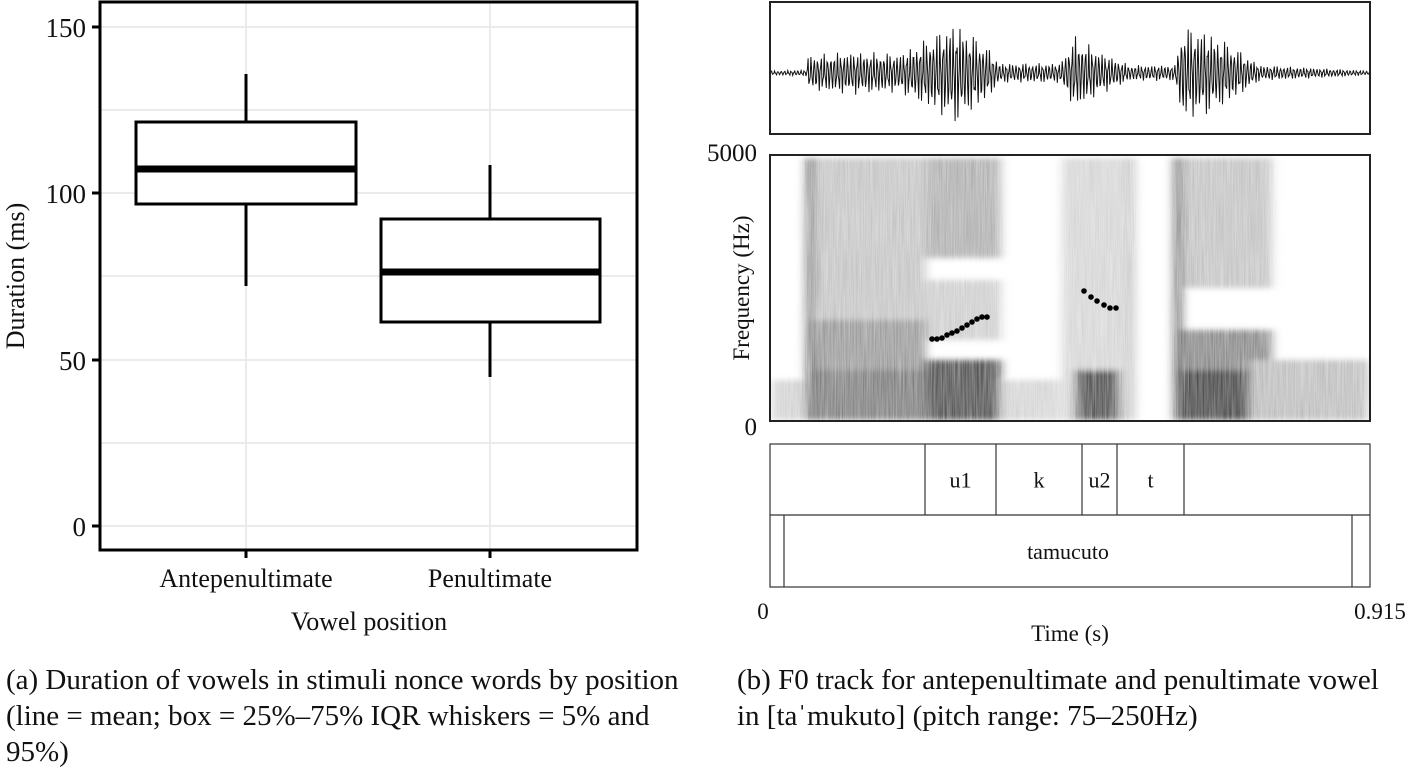  I want to click on freq-max-label: 5000, so click(732, 153).